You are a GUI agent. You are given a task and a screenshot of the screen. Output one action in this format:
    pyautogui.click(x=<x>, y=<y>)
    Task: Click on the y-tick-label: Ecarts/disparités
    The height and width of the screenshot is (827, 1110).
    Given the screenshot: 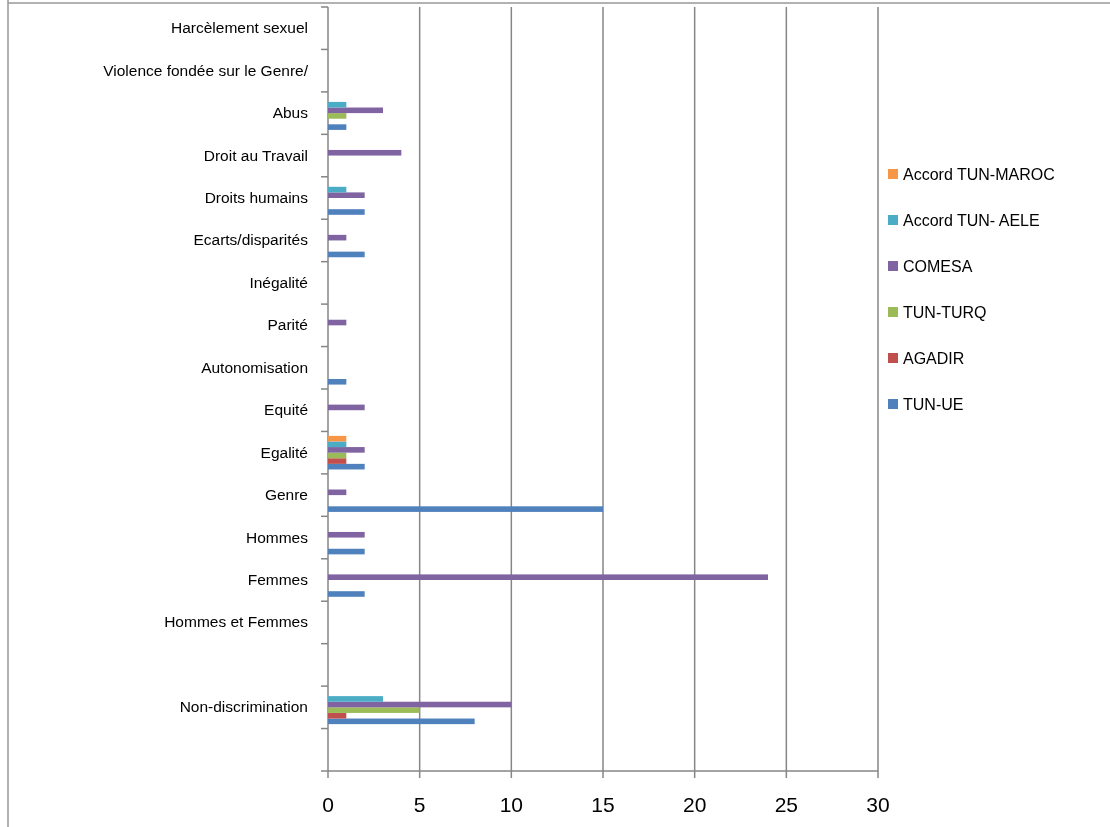 What is the action you would take?
    pyautogui.click(x=251, y=240)
    